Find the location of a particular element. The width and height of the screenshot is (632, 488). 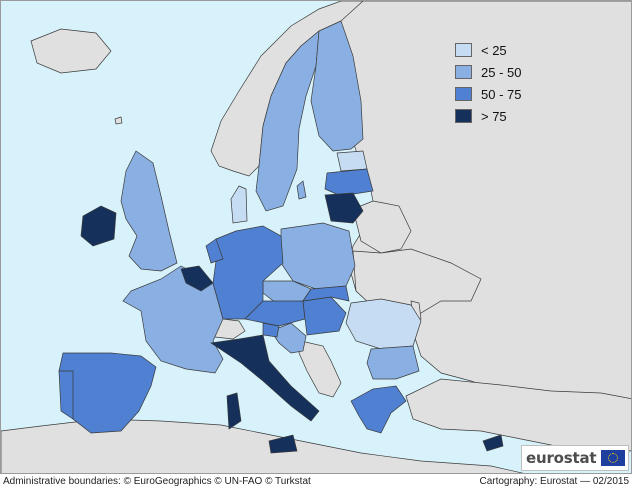

cyprus is located at coordinates (493, 443).